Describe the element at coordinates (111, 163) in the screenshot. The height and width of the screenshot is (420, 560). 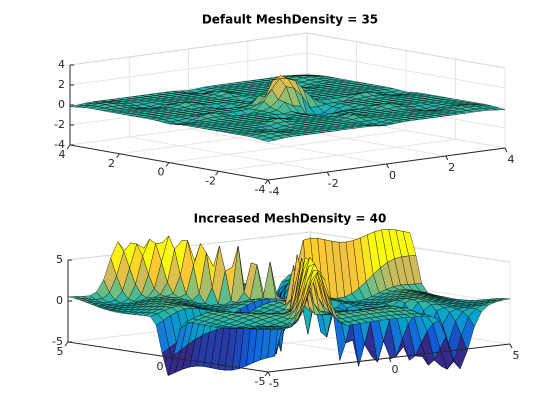
I see `y-tick-label: 2` at that location.